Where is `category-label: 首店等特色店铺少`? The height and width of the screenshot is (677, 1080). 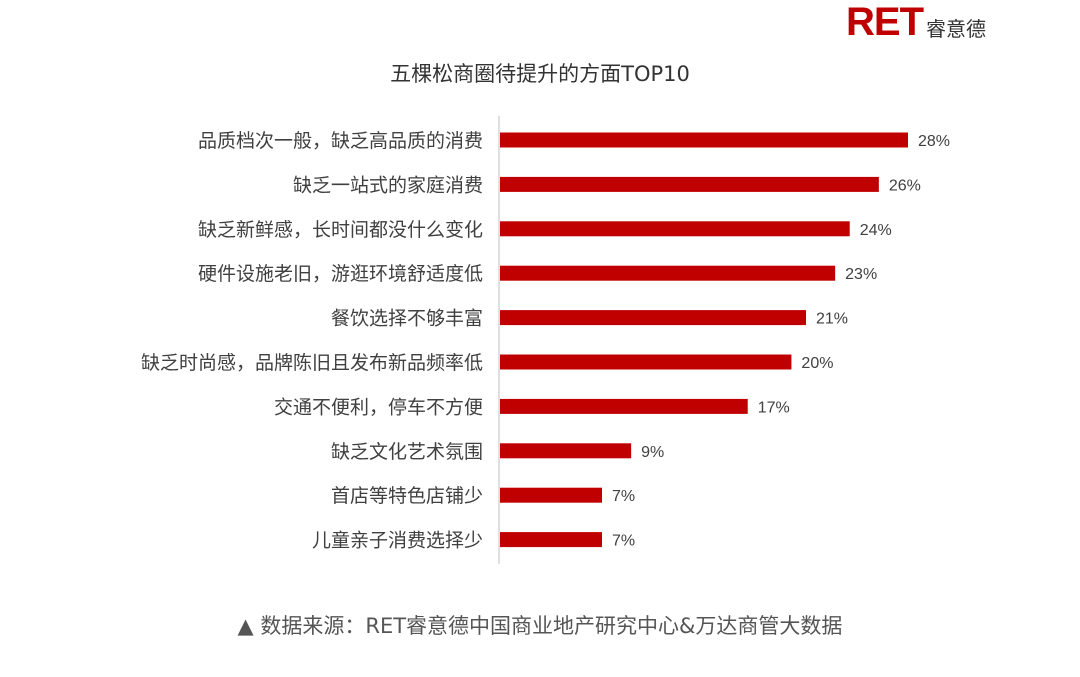
category-label: 首店等特色店铺少 is located at coordinates (407, 496).